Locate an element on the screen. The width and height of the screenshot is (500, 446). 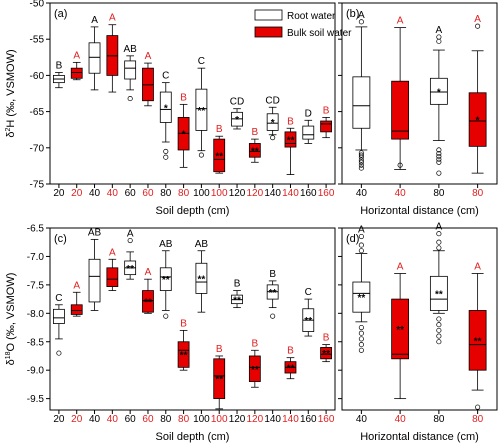
y-tick-label: -70 is located at coordinates (37, 148).